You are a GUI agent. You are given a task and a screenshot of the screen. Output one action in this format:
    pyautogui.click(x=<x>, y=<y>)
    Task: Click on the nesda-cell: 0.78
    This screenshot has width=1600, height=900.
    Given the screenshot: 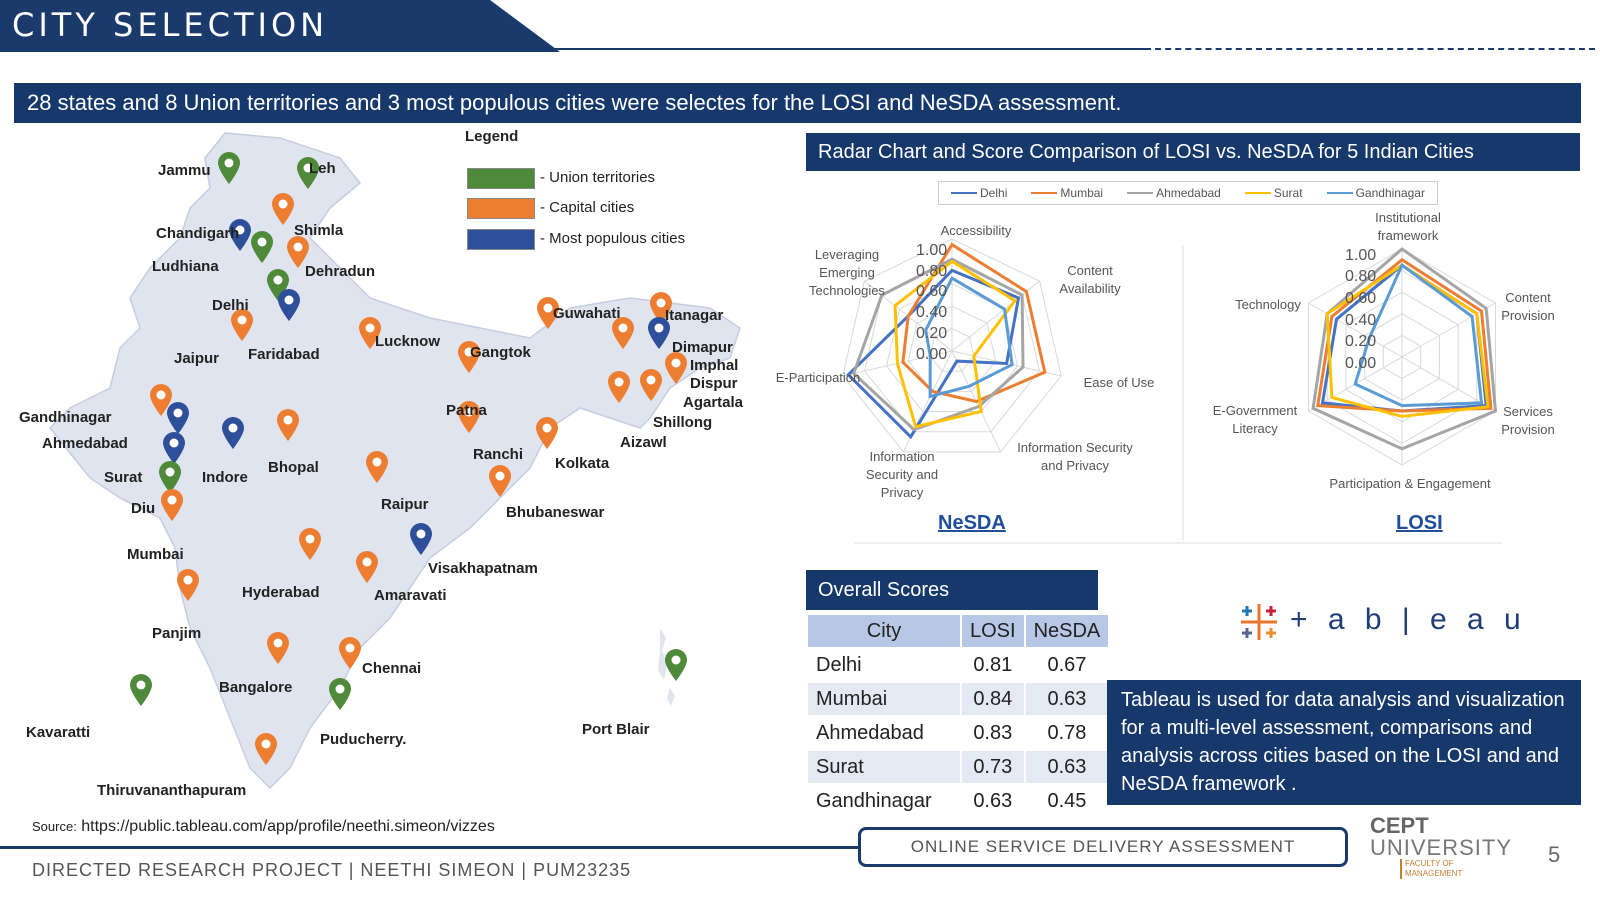 What is the action you would take?
    pyautogui.click(x=1067, y=733)
    